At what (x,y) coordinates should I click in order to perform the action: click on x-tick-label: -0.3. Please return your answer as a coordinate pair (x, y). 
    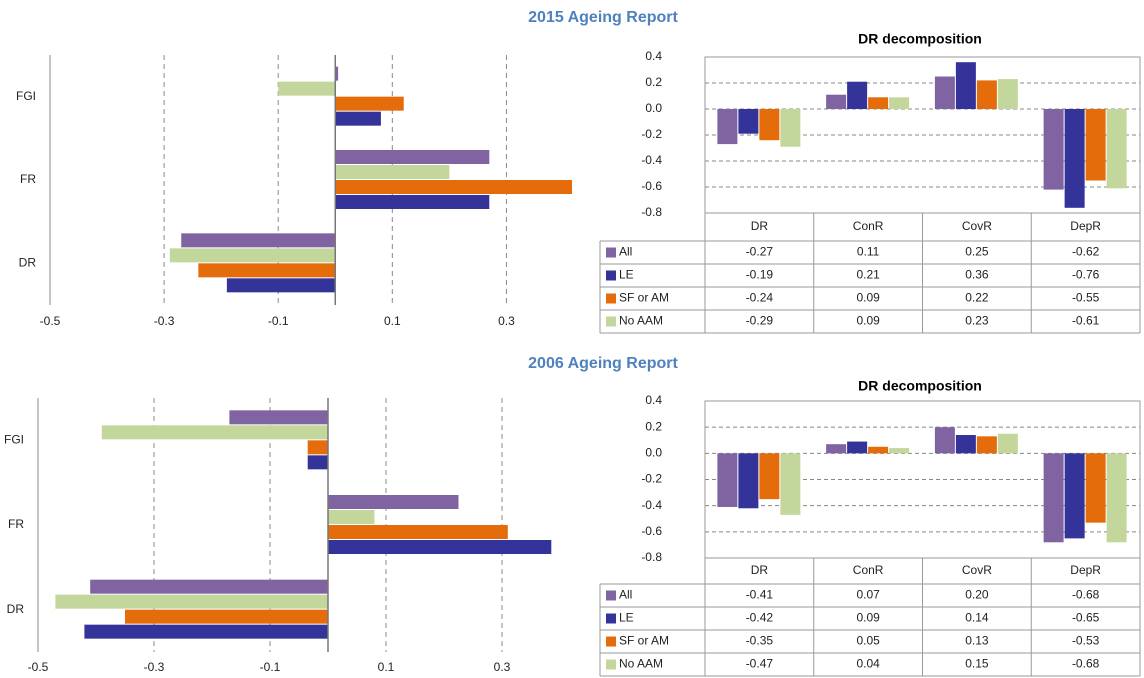
    Looking at the image, I should click on (164, 321).